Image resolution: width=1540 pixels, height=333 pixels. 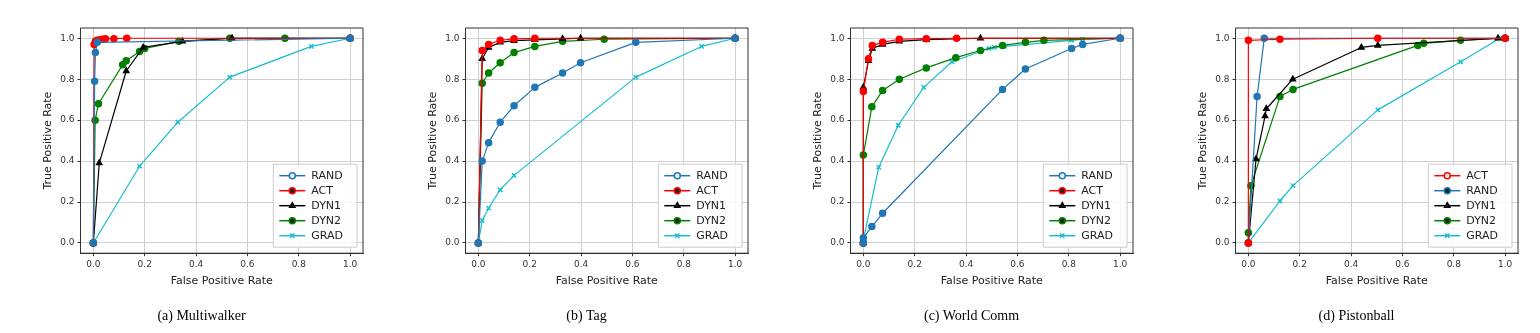 What do you see at coordinates (586, 316) in the screenshot?
I see `text: (b) Tag` at bounding box center [586, 316].